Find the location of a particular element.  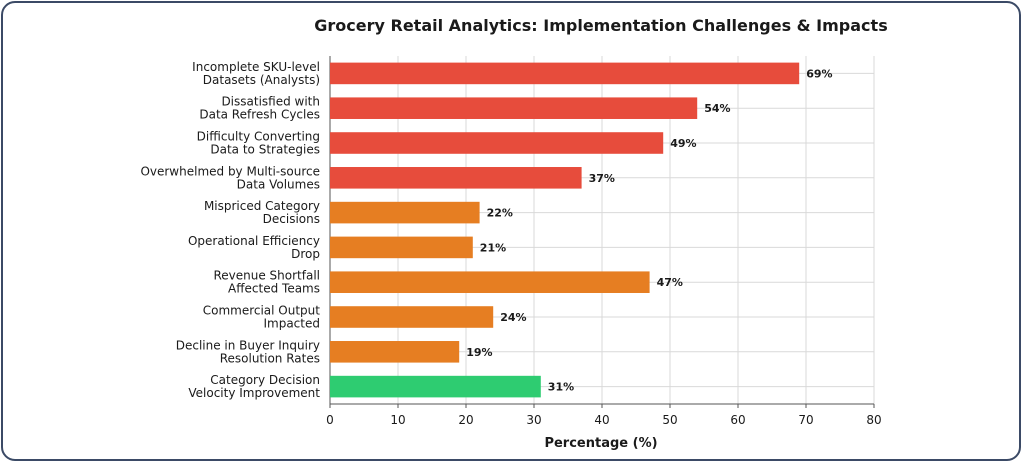

data-label: 37% is located at coordinates (602, 178).